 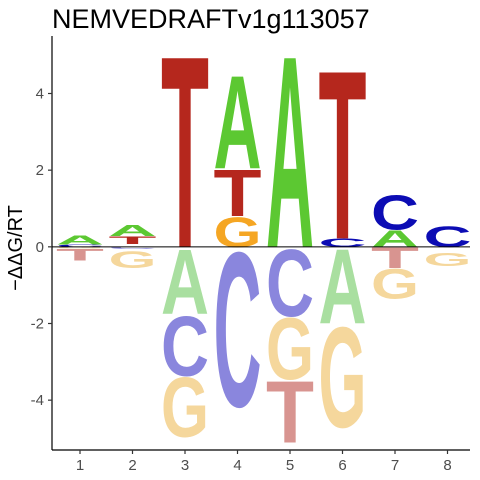 I want to click on logo-letter-g-pos-2: G, so click(x=133, y=259).